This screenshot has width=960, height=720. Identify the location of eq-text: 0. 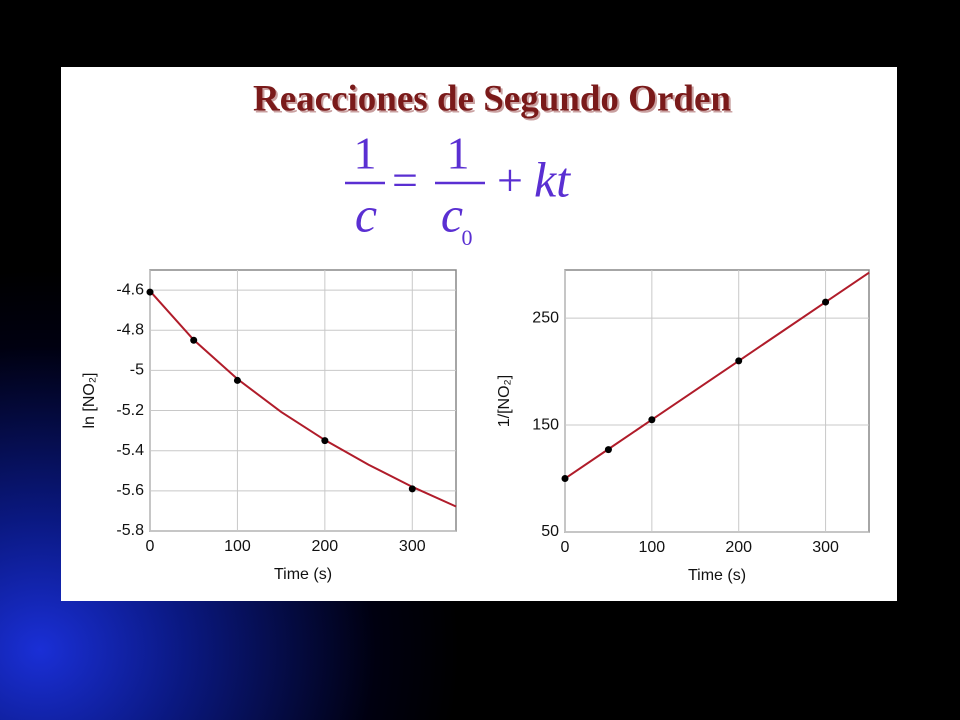
(467, 237).